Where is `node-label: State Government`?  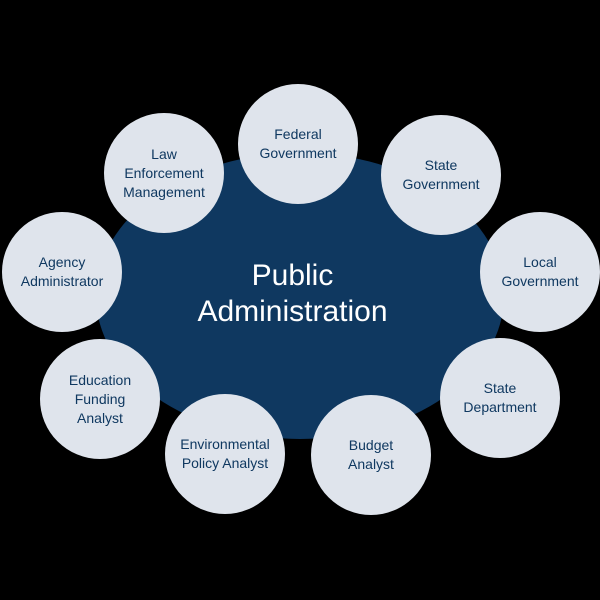 node-label: State Government is located at coordinates (441, 174).